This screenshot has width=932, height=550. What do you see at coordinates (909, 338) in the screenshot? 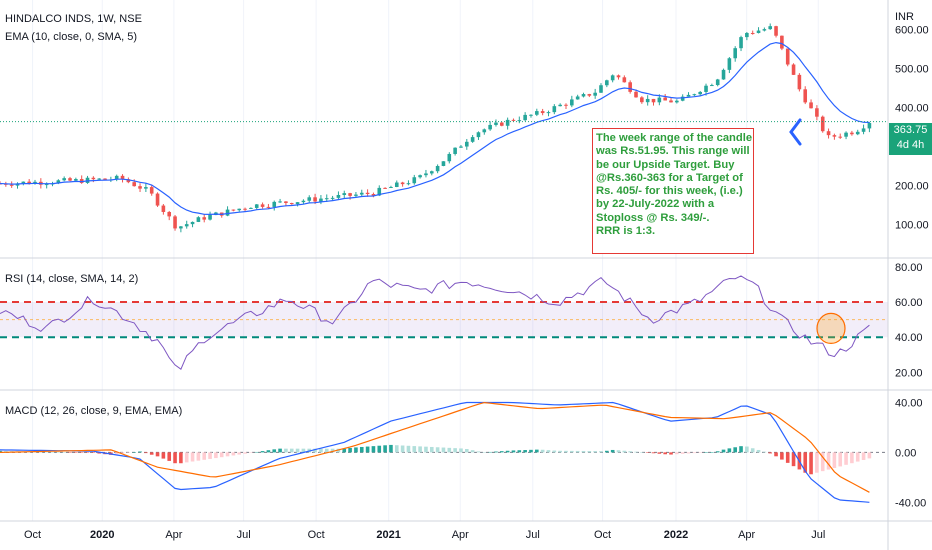
I see `rsi-y-tick: 40.00` at bounding box center [909, 338].